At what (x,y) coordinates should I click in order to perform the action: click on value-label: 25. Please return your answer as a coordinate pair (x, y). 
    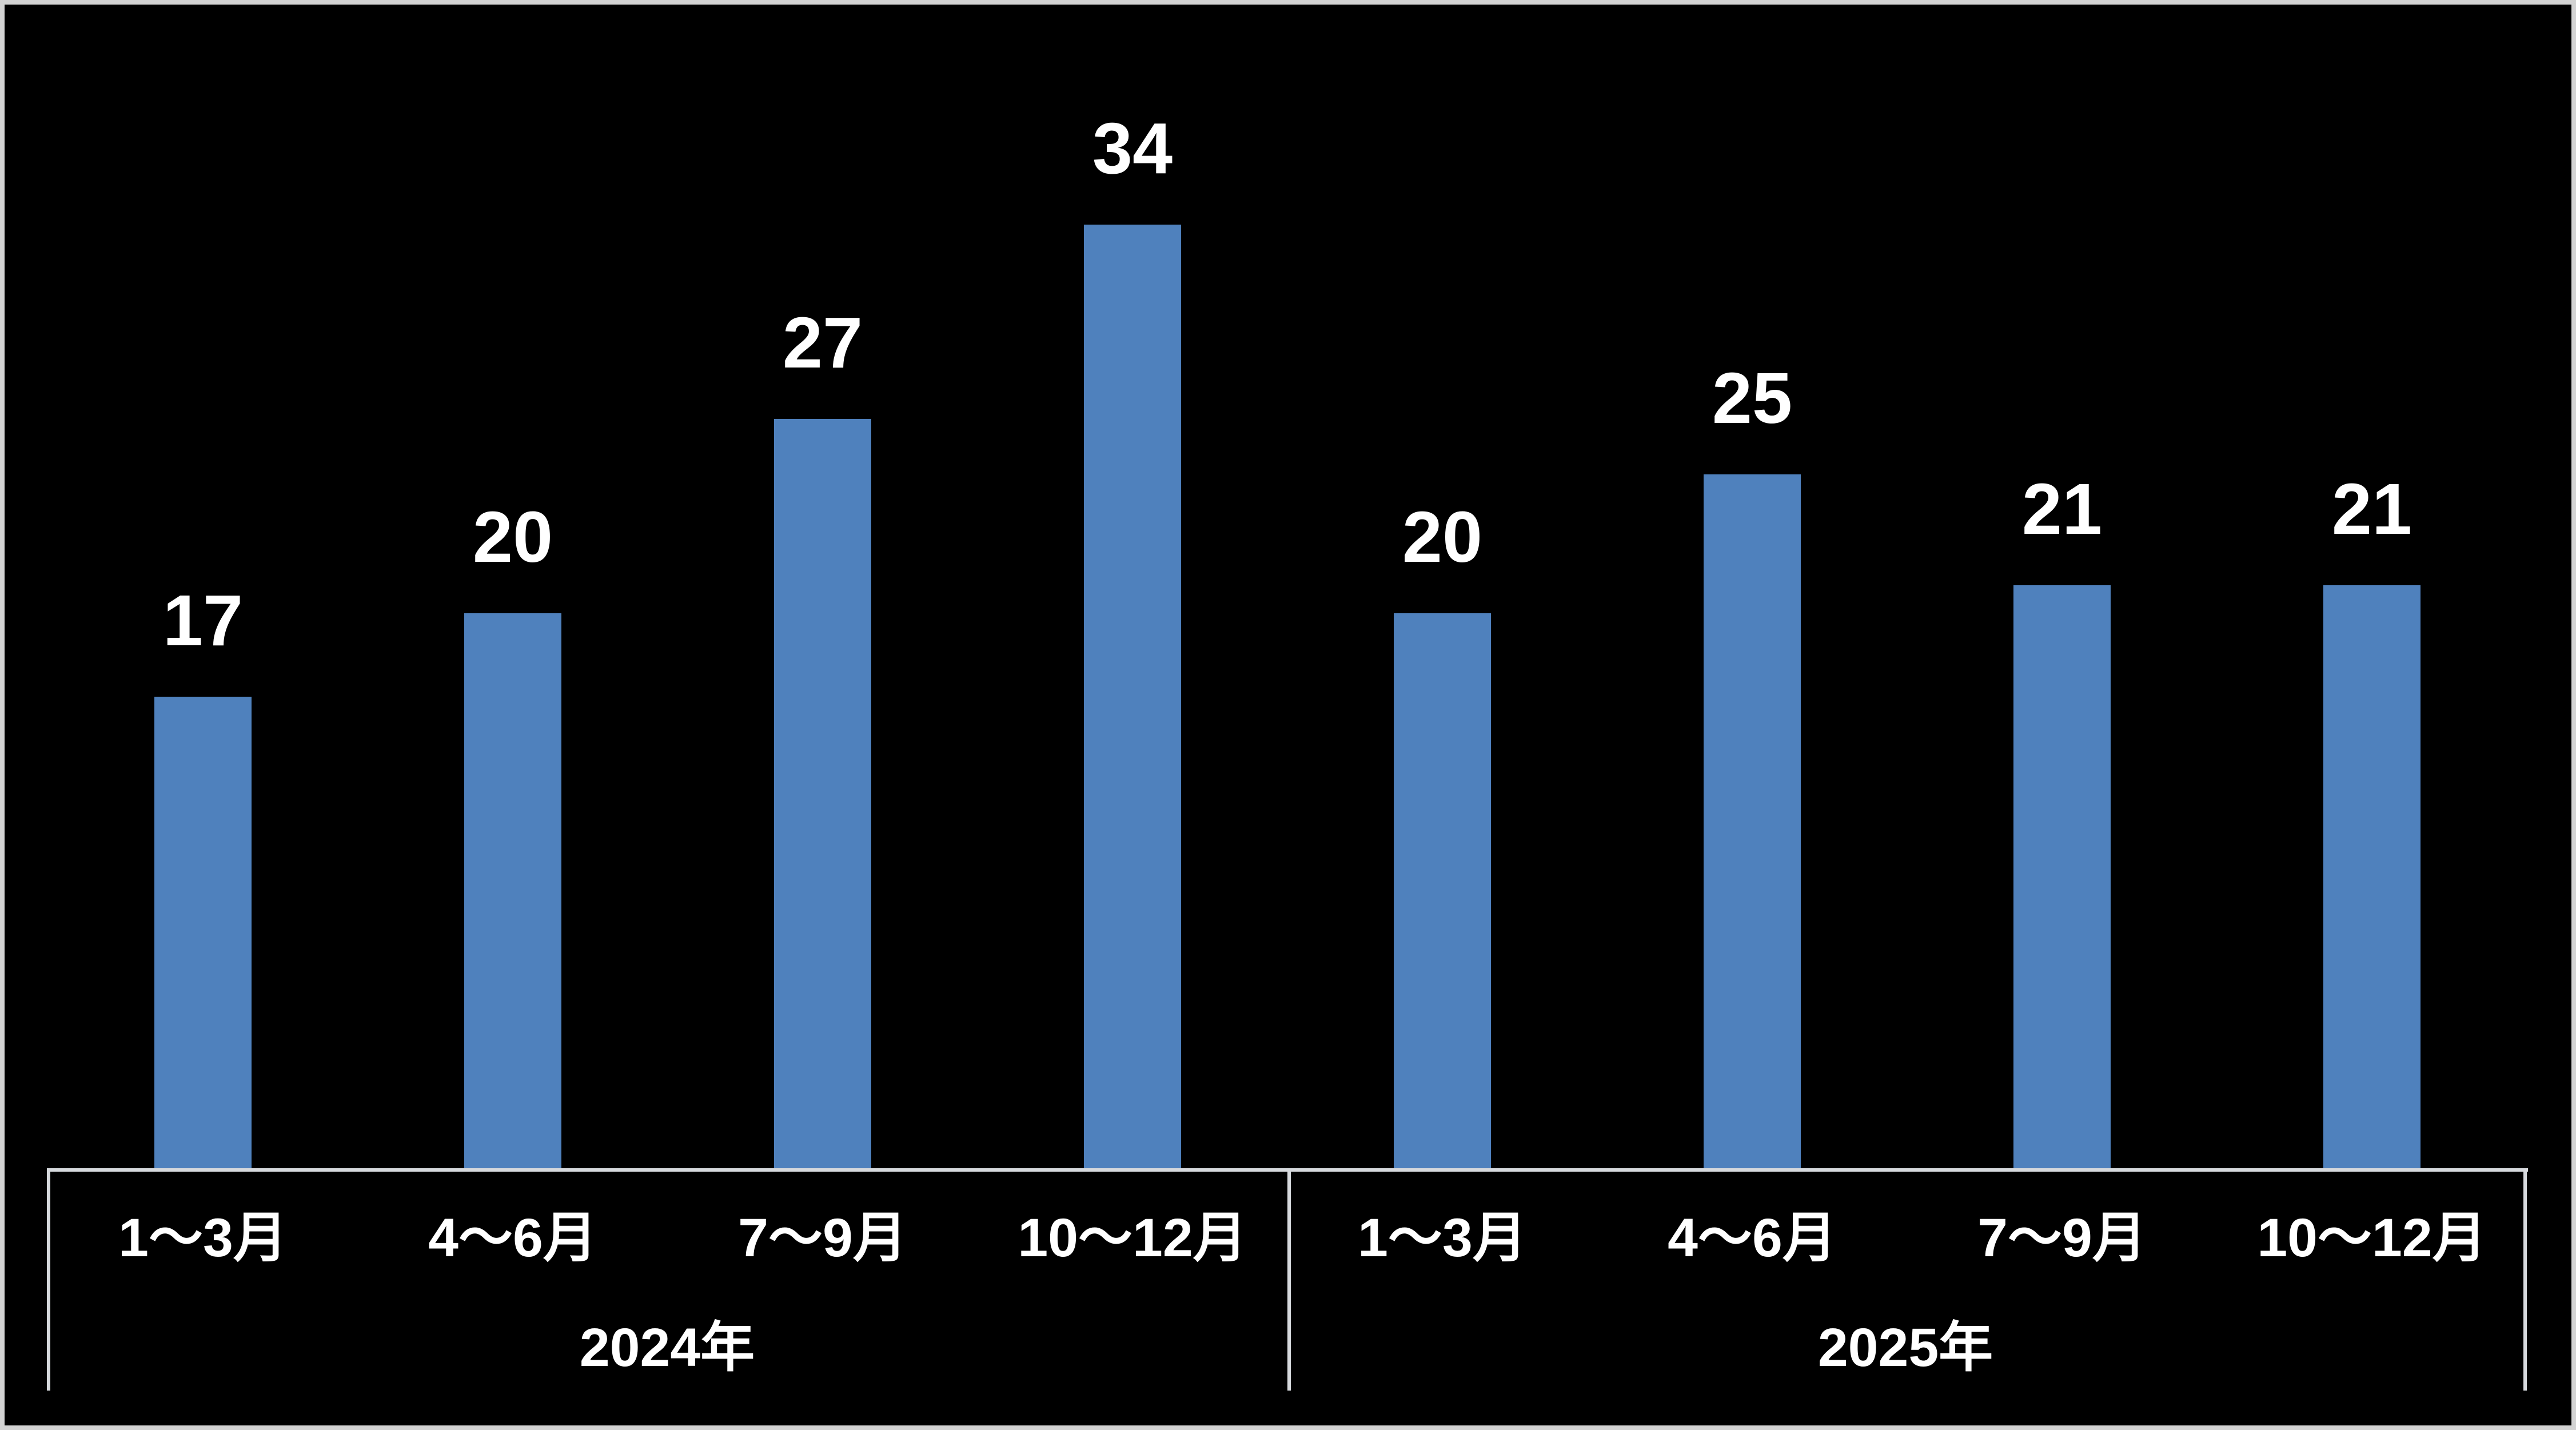
    Looking at the image, I should click on (1752, 398).